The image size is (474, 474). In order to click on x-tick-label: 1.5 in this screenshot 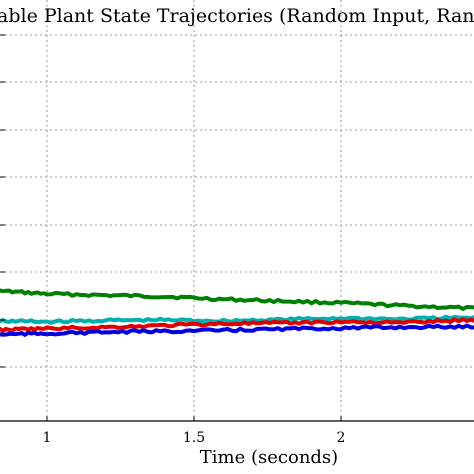, I will do `click(194, 438)`.